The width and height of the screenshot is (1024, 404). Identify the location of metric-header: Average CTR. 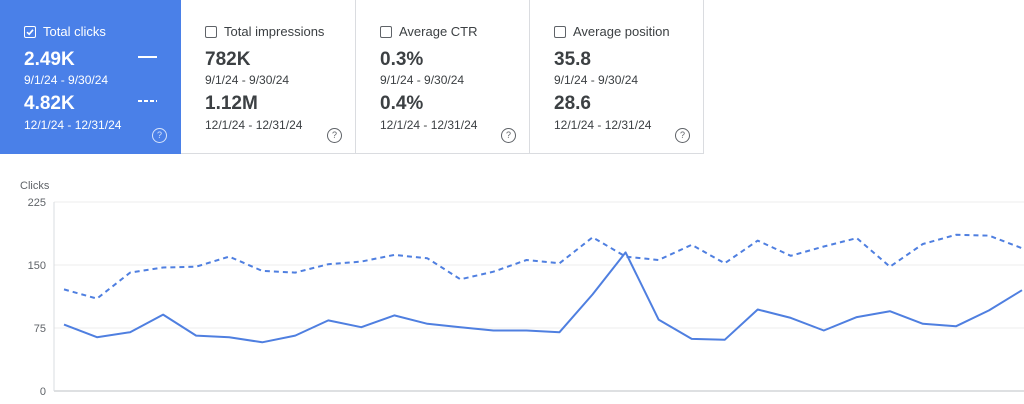
(429, 31).